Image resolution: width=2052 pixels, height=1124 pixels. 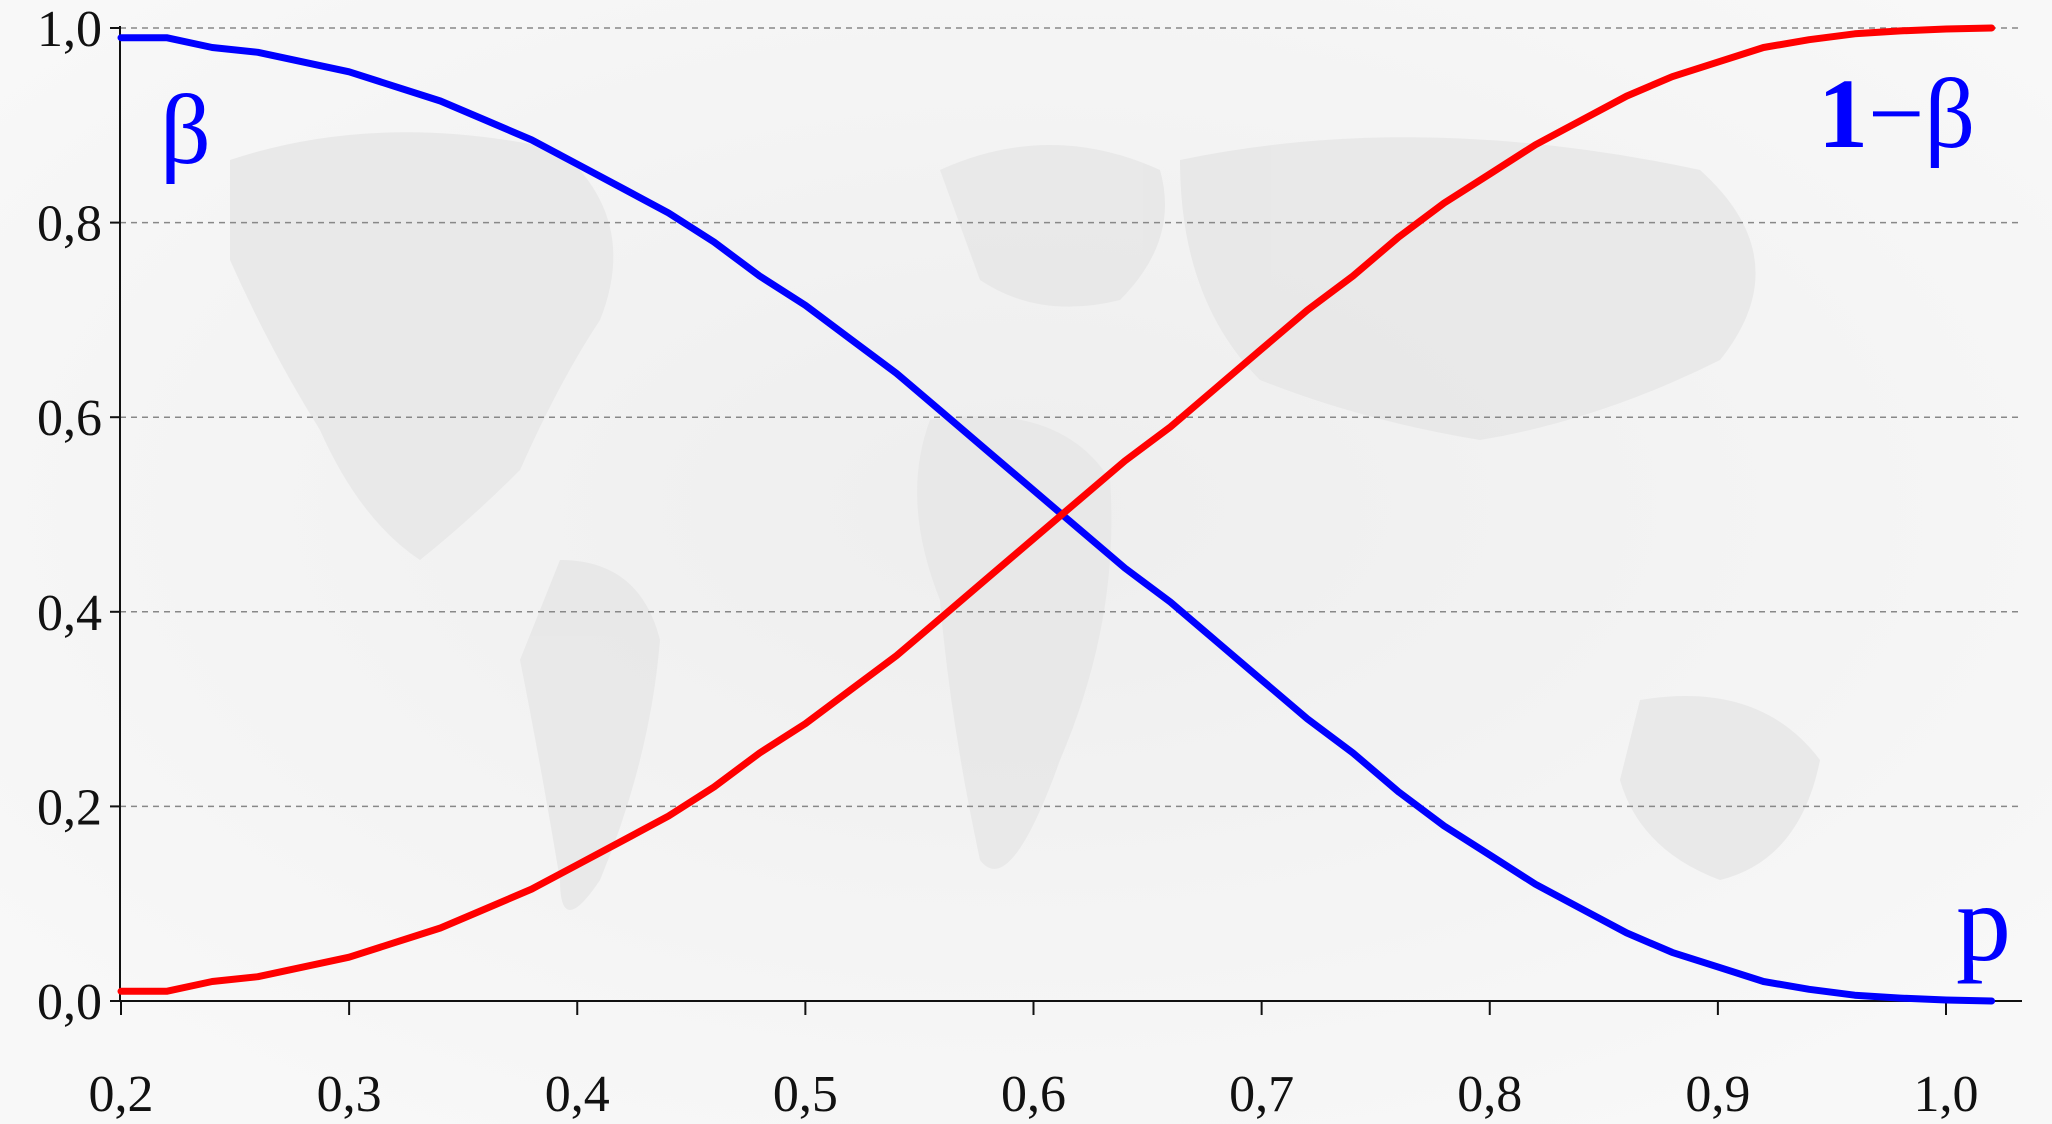 What do you see at coordinates (577, 1094) in the screenshot?
I see `x-tick-label-2: 0,4` at bounding box center [577, 1094].